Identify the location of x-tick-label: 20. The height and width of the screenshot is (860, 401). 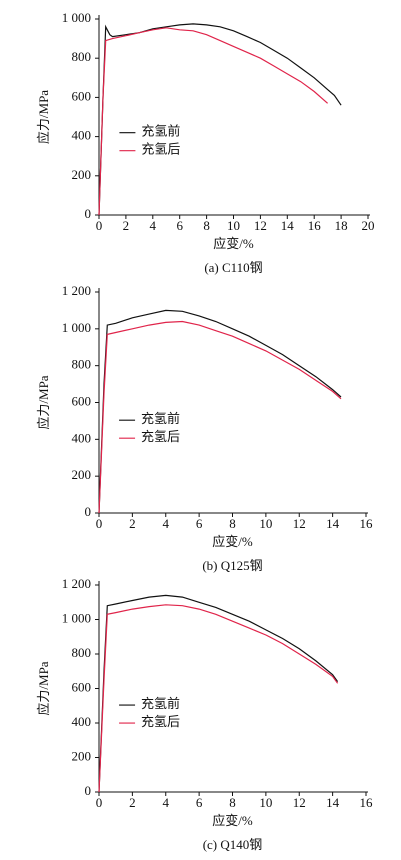
(368, 225).